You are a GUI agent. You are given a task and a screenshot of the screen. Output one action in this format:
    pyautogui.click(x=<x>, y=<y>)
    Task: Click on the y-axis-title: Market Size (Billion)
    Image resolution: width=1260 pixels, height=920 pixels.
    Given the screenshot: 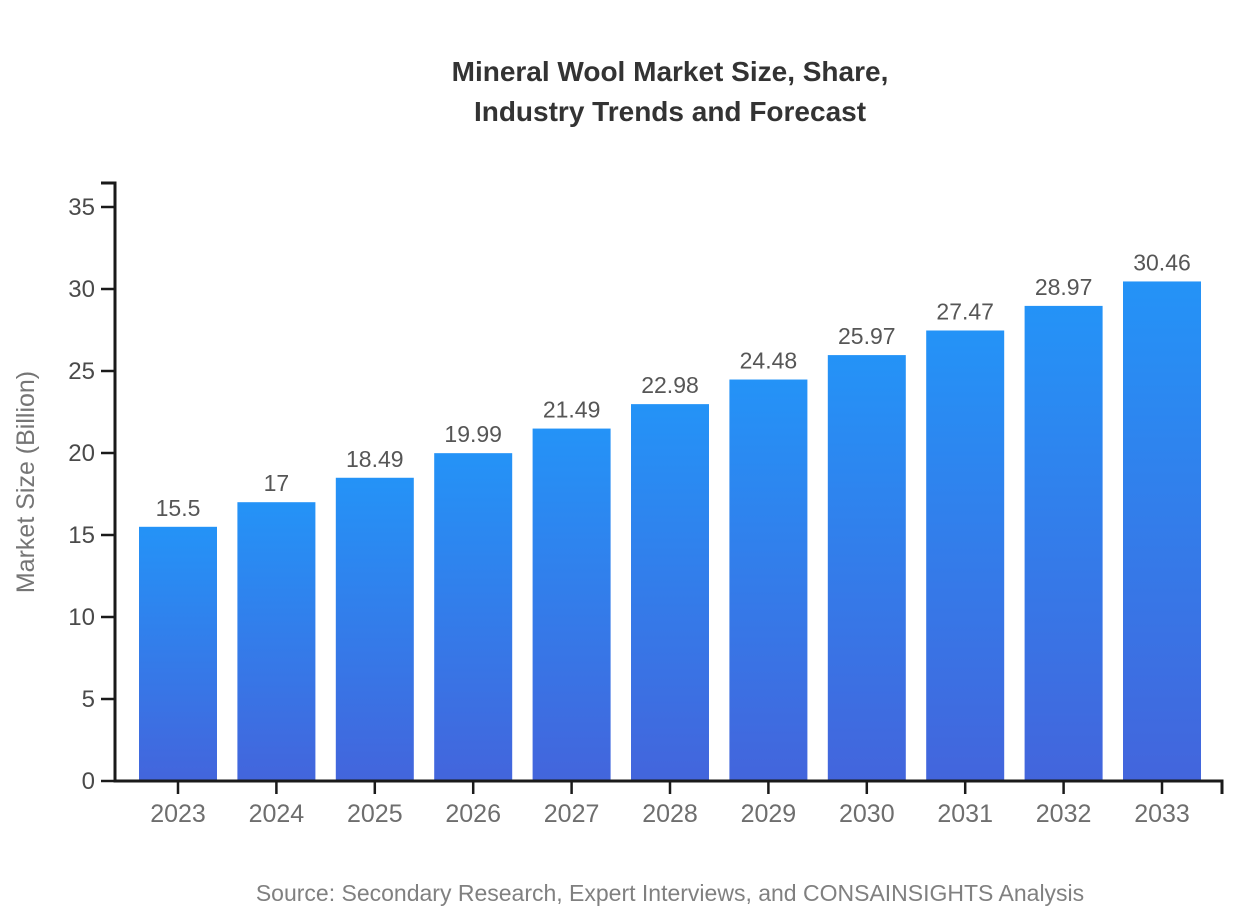 What is the action you would take?
    pyautogui.click(x=26, y=482)
    